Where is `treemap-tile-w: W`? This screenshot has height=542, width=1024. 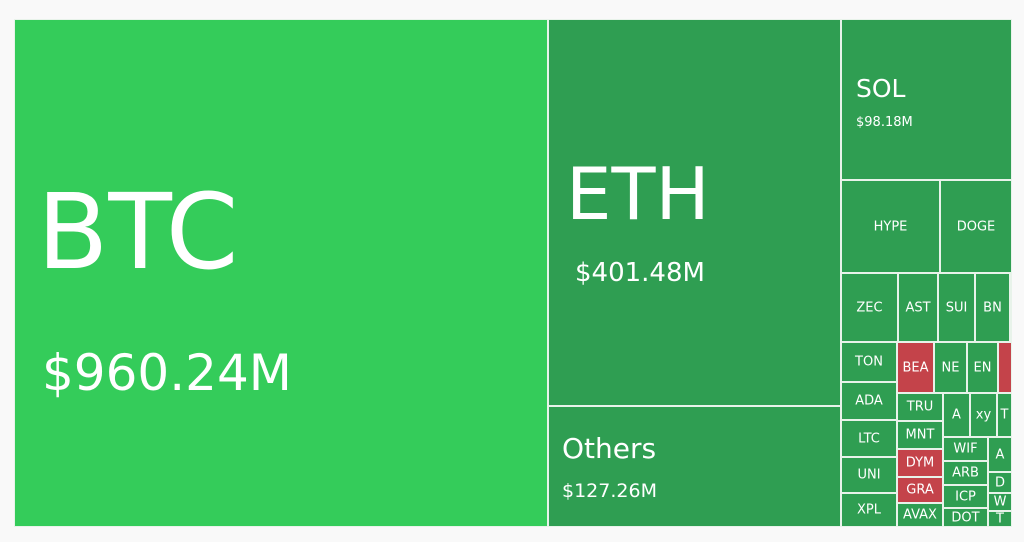 treemap-tile-w: W is located at coordinates (1000, 502).